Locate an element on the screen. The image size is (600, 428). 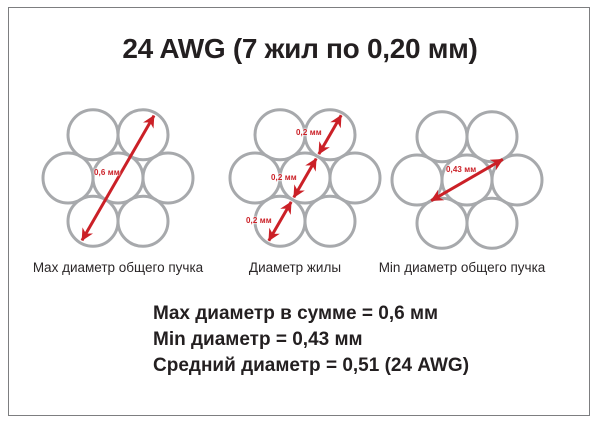
wire-diameter-diagram is located at coordinates (305, 178).